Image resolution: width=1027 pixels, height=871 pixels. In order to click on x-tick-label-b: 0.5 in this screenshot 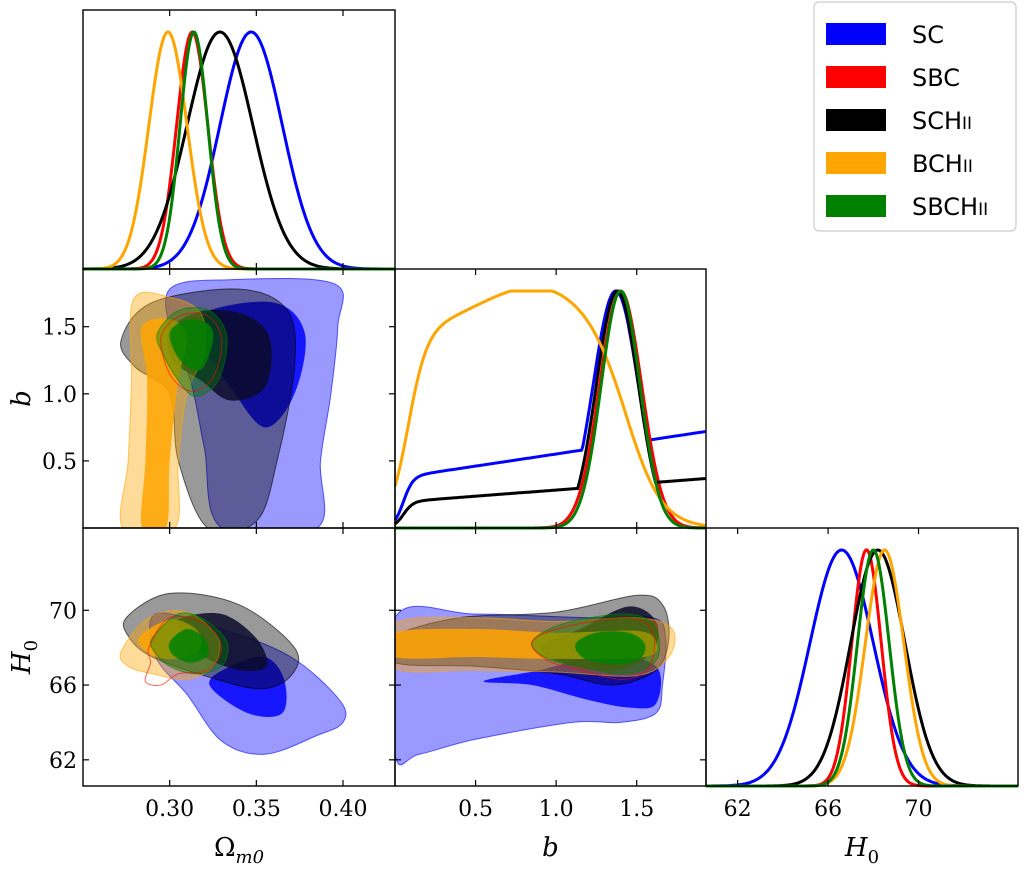, I will do `click(475, 809)`.